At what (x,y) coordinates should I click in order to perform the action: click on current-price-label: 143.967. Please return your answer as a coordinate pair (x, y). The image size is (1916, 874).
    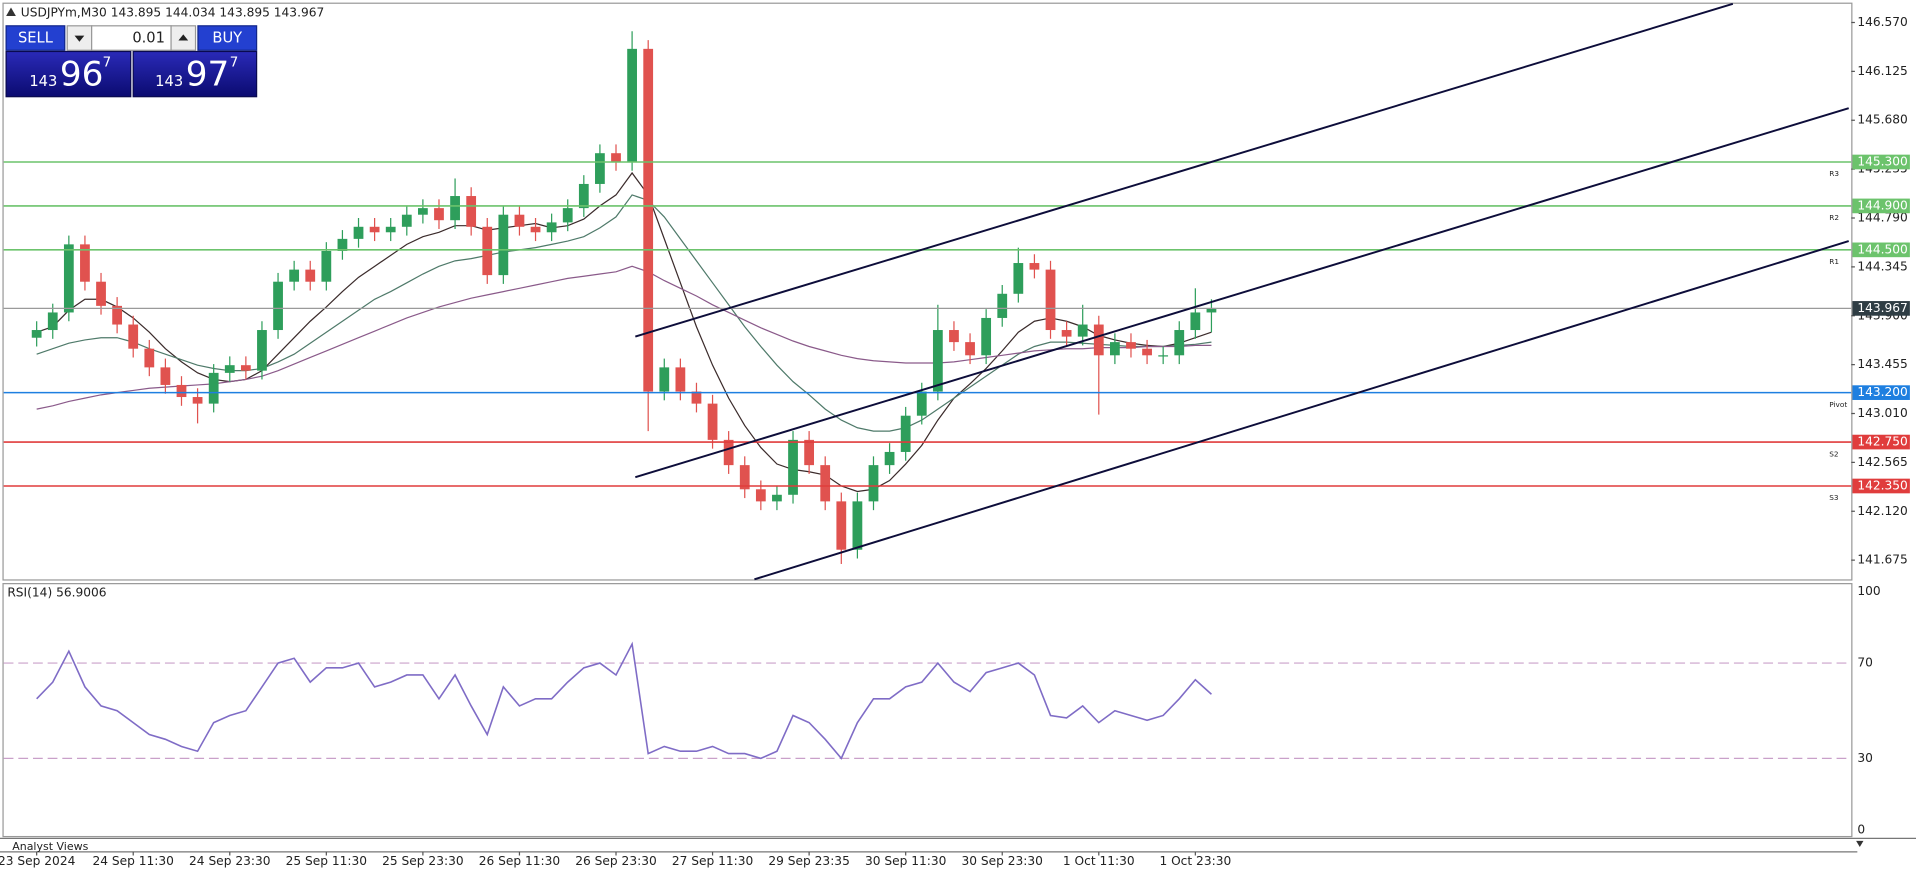
    Looking at the image, I should click on (1882, 308).